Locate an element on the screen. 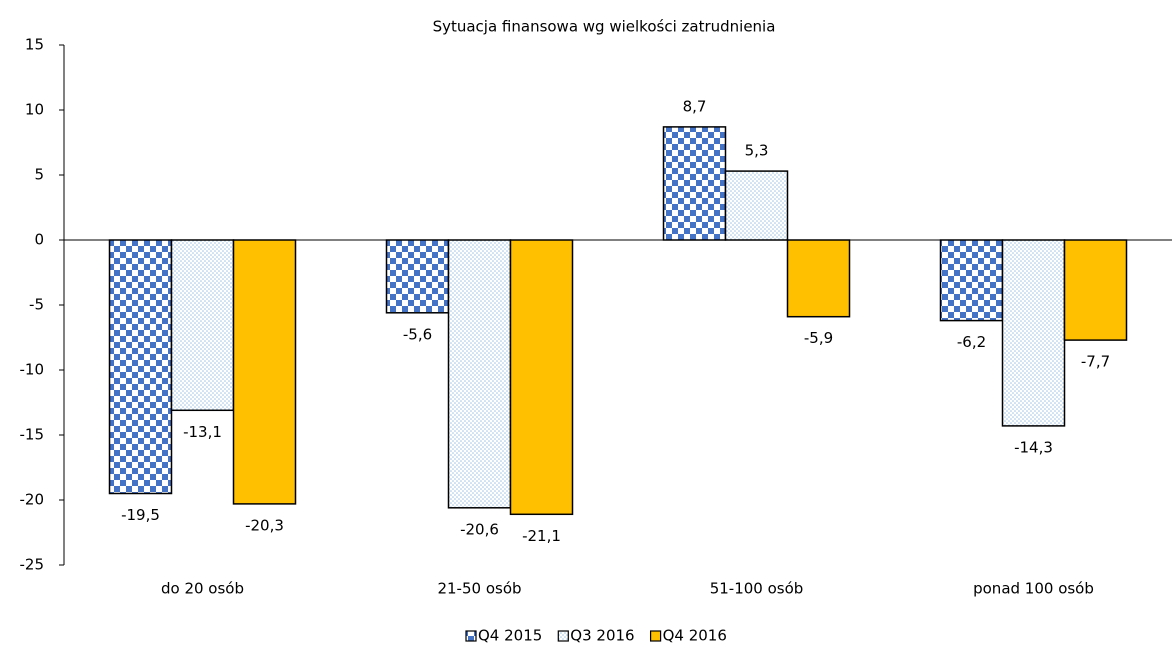 The width and height of the screenshot is (1172, 651). value-label: -13,1 is located at coordinates (202, 432).